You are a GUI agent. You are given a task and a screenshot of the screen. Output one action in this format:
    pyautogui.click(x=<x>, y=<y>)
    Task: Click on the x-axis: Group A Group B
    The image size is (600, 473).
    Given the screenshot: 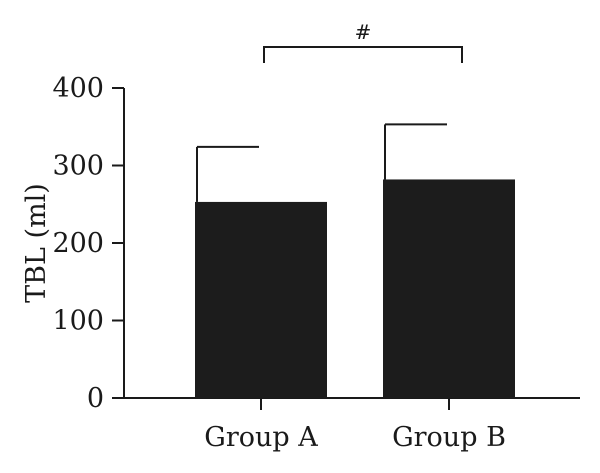 What is the action you would take?
    pyautogui.click(x=352, y=425)
    